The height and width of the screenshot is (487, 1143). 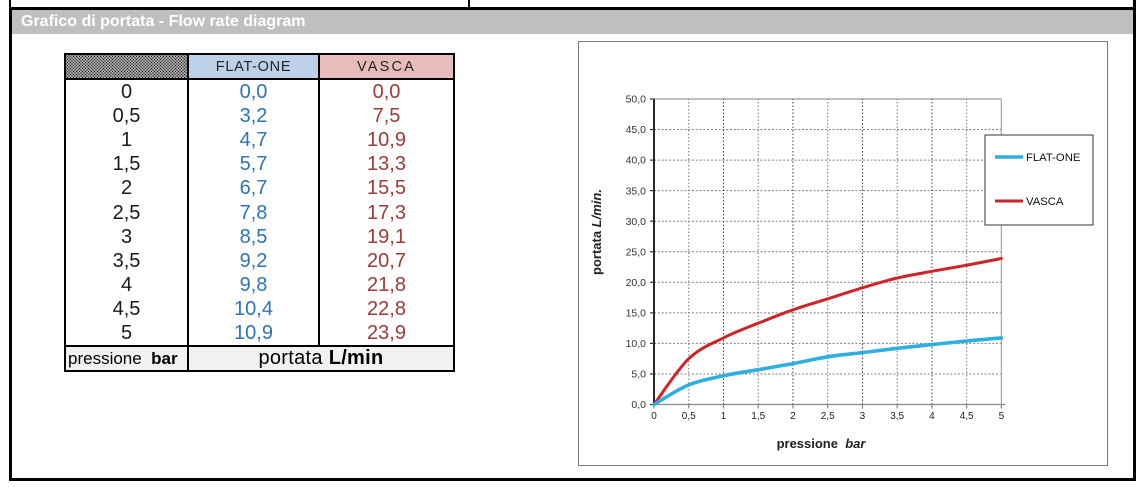 What do you see at coordinates (822, 443) in the screenshot?
I see `svg-text: pressione bar` at bounding box center [822, 443].